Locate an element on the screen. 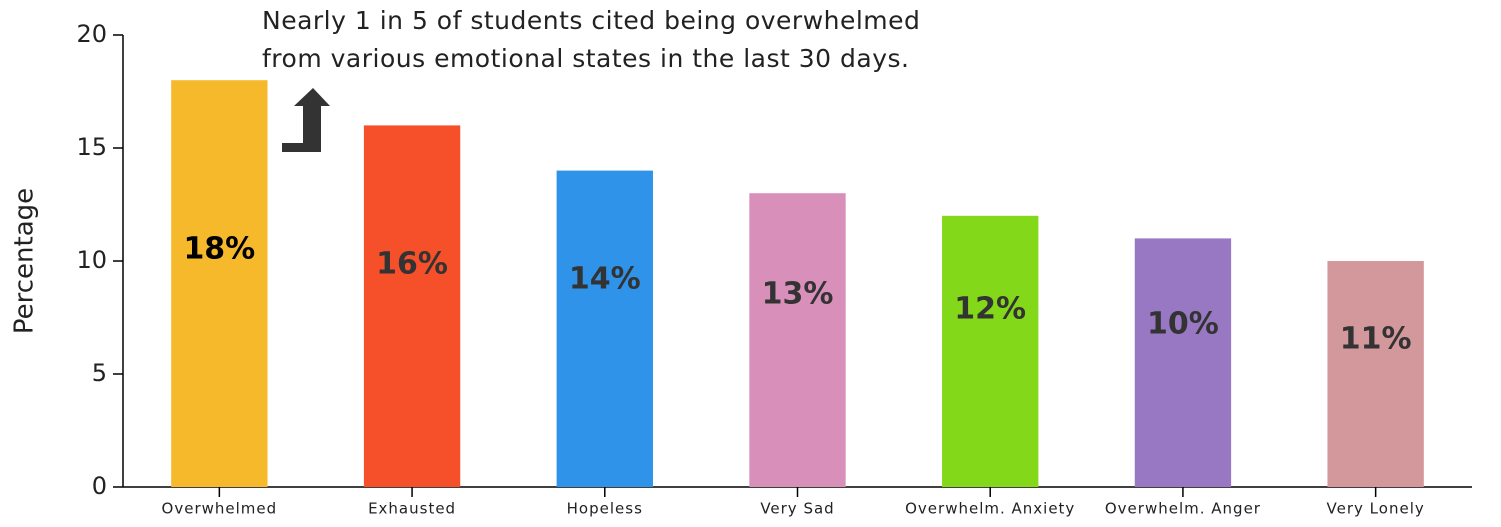 This screenshot has height=527, width=1501. x-tick-label: Exhausted is located at coordinates (412, 509).